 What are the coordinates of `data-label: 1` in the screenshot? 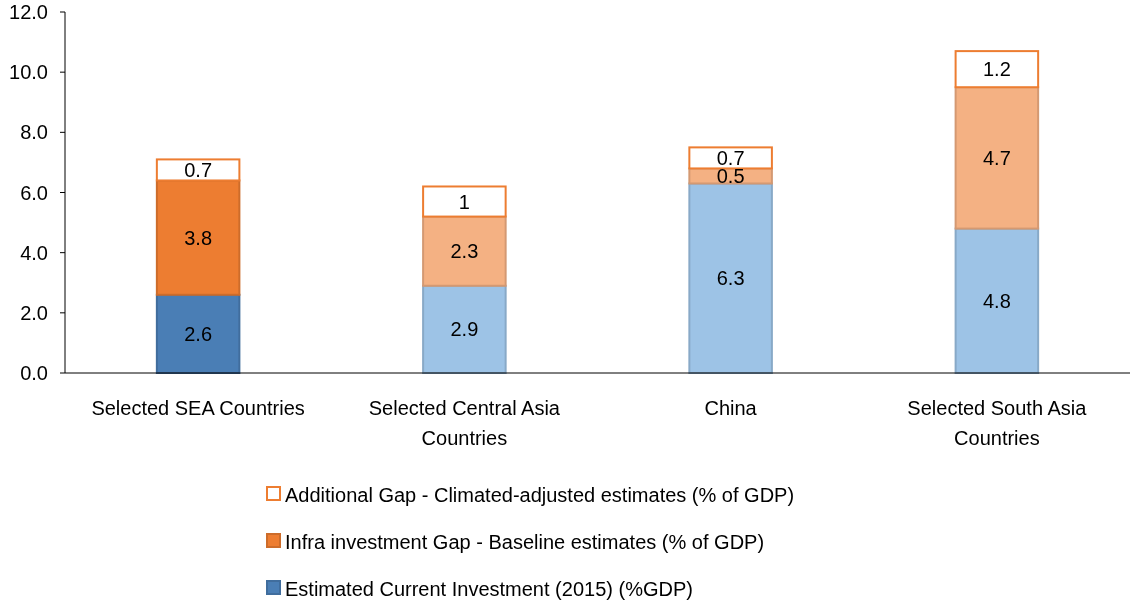 It's located at (464, 201).